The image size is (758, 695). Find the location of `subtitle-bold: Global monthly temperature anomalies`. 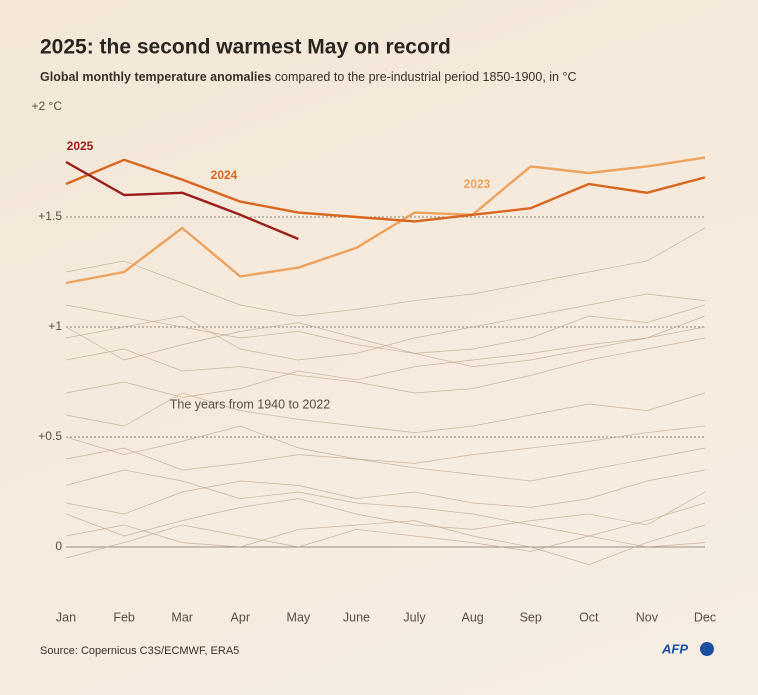

subtitle-bold: Global monthly temperature anomalies is located at coordinates (155, 77).